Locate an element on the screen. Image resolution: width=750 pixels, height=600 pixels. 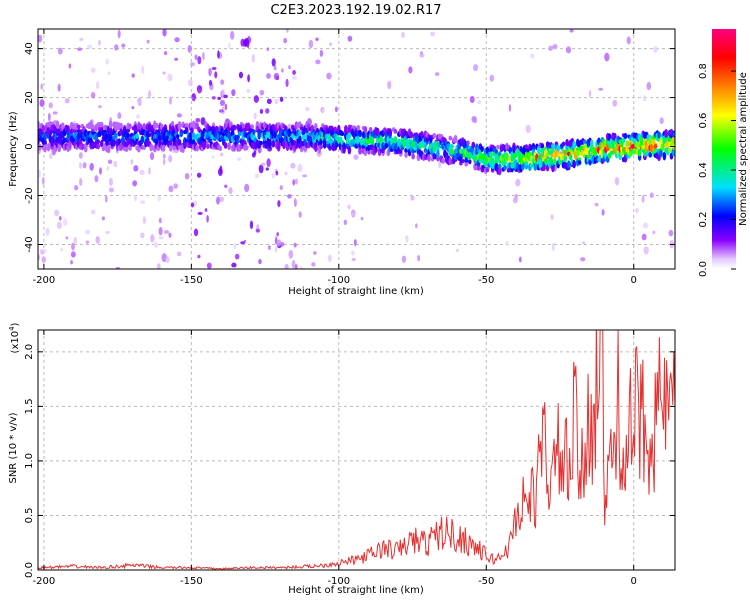
colorbar-label: Normalized spectral amplitude is located at coordinates (743, 149).